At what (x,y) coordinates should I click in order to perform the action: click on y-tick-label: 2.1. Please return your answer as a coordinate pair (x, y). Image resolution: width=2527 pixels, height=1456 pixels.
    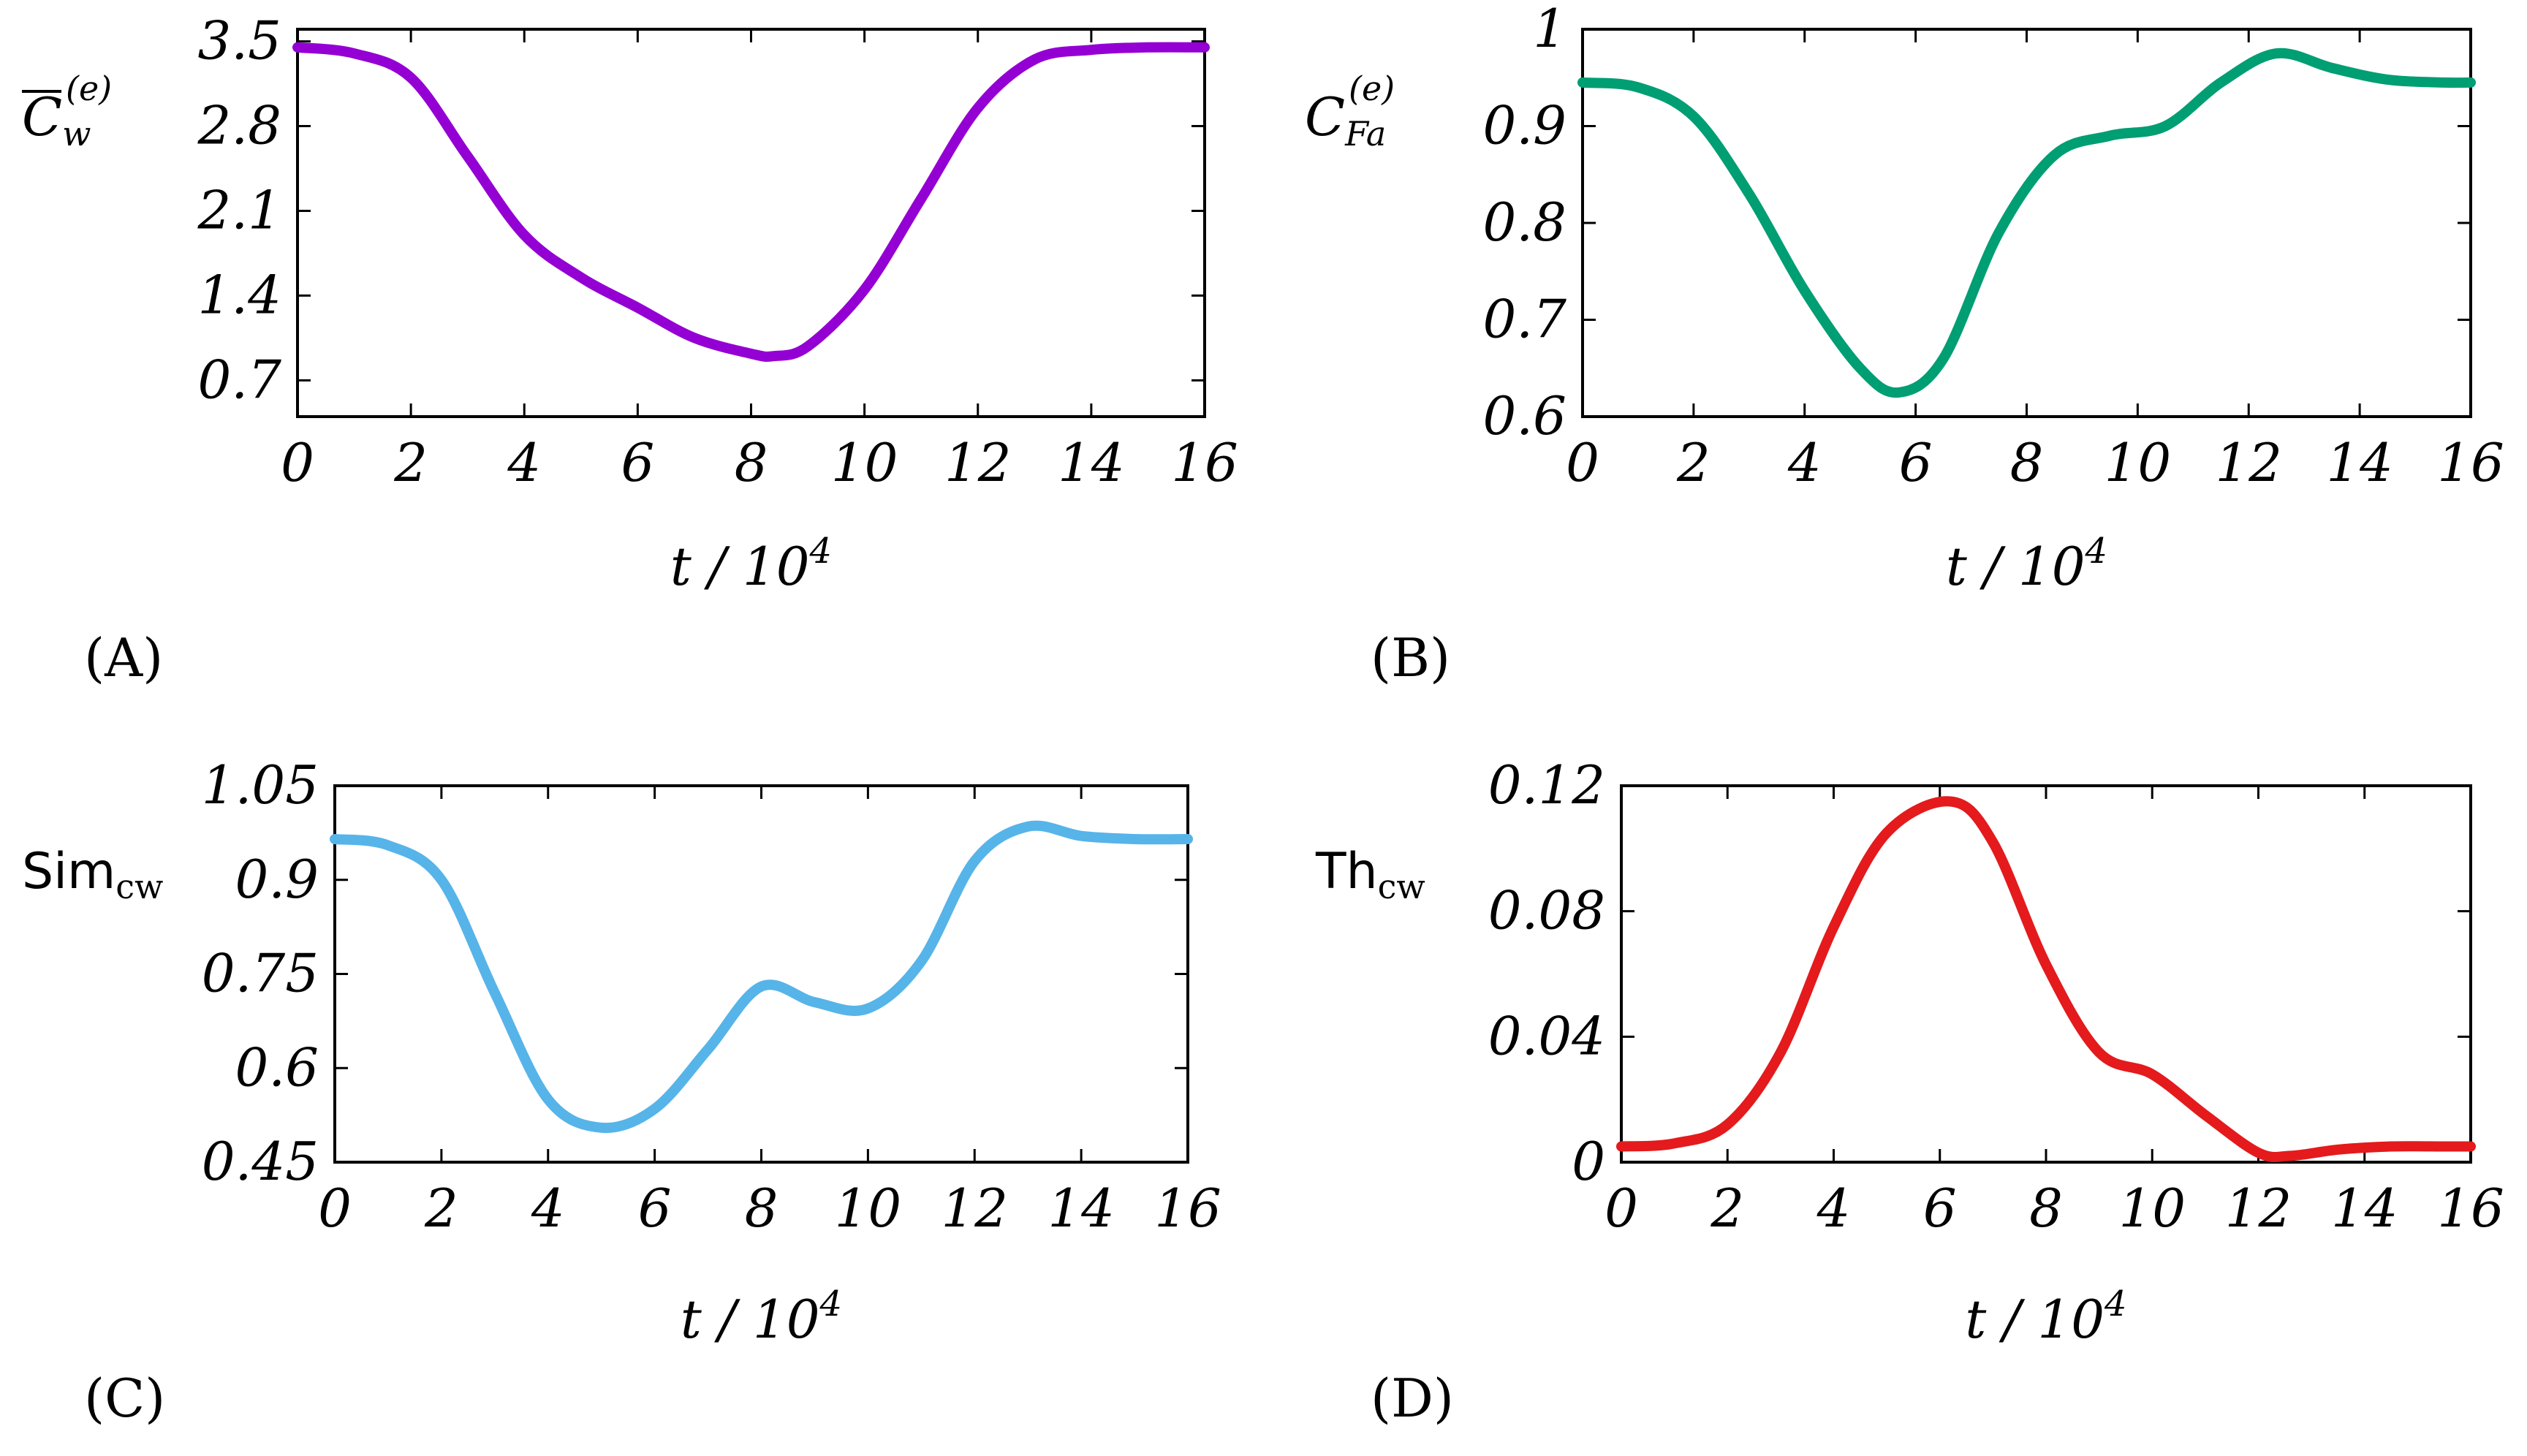
    Looking at the image, I should click on (239, 209).